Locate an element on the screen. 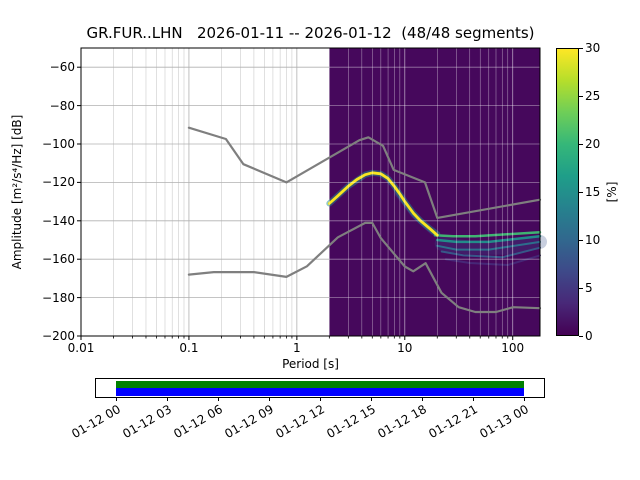  colorbar is located at coordinates (567, 192).